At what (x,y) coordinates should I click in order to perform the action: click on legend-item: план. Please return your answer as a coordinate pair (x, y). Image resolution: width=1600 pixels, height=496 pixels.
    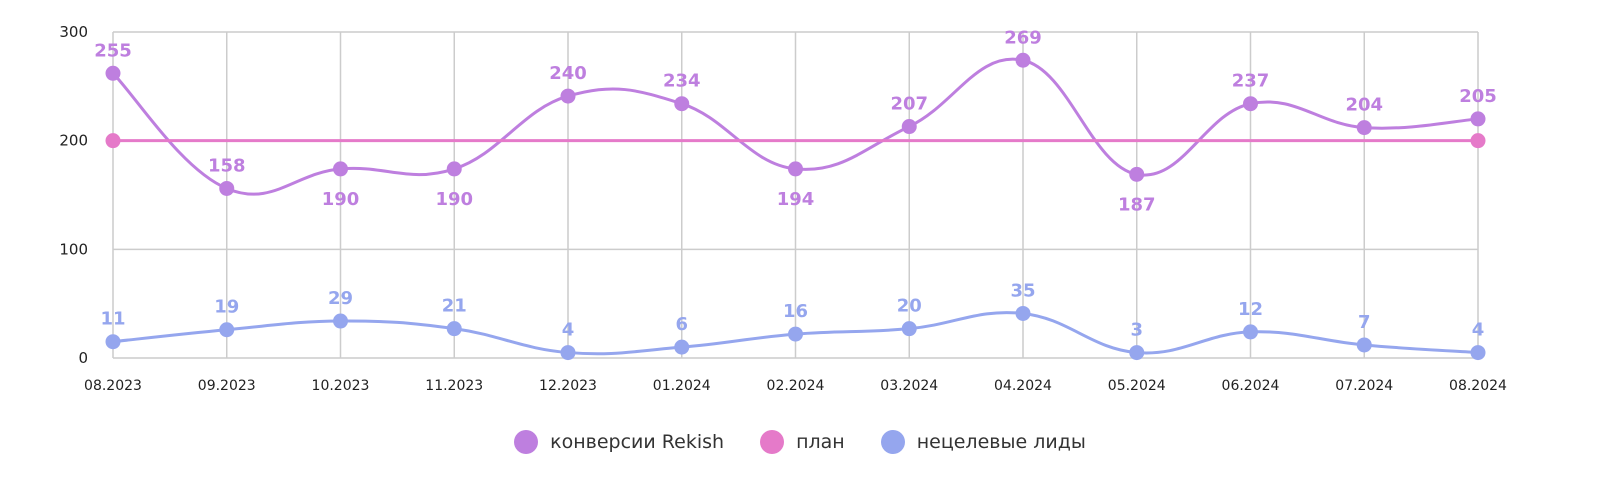
    Looking at the image, I should click on (802, 442).